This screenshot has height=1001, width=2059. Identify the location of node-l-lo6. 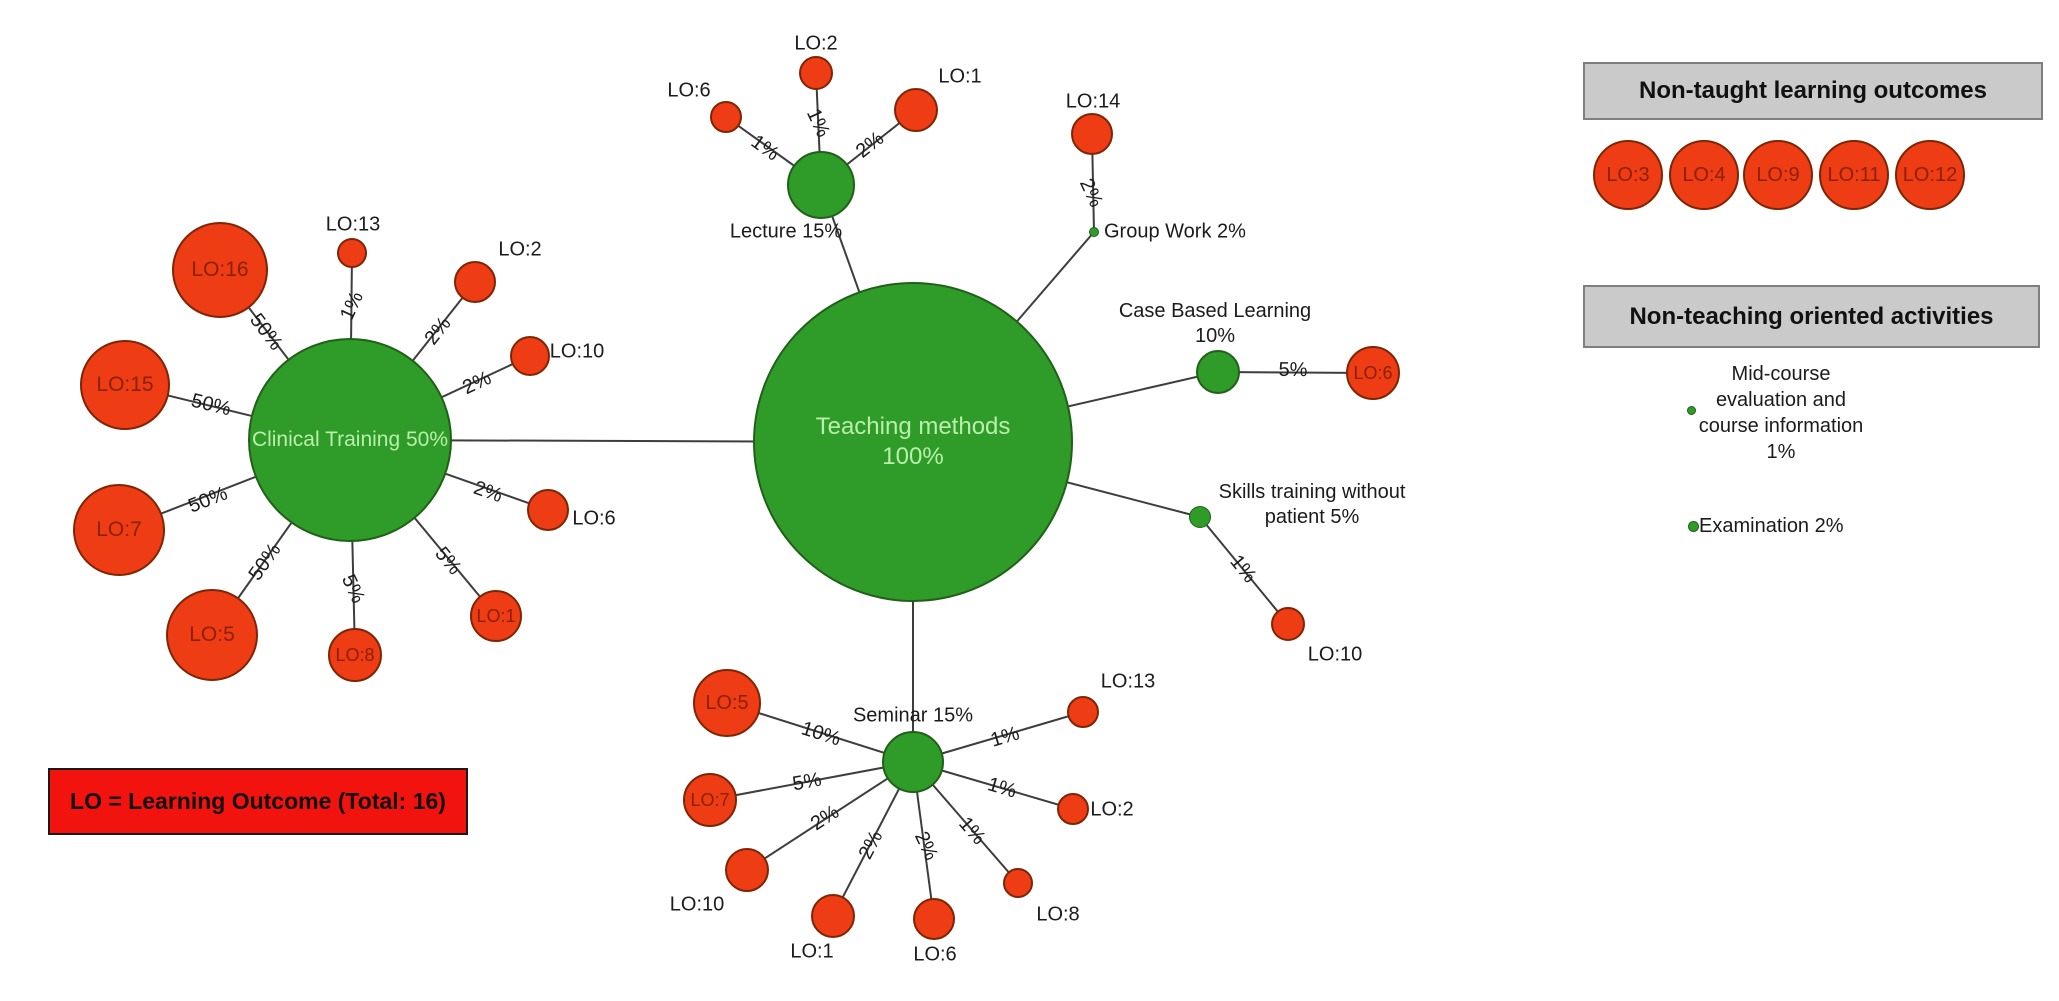
(726, 117).